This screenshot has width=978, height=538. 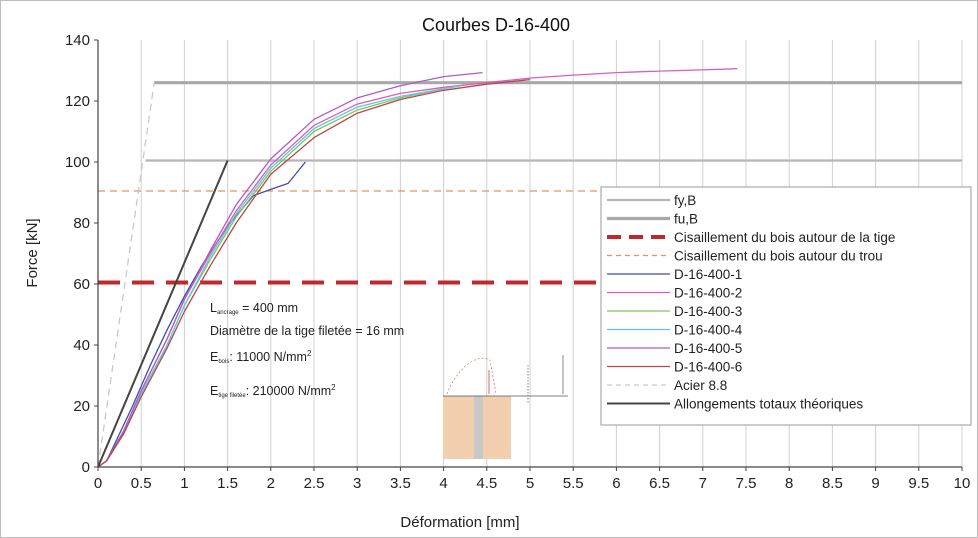 What do you see at coordinates (486, 483) in the screenshot?
I see `x-tick-label: 4.5` at bounding box center [486, 483].